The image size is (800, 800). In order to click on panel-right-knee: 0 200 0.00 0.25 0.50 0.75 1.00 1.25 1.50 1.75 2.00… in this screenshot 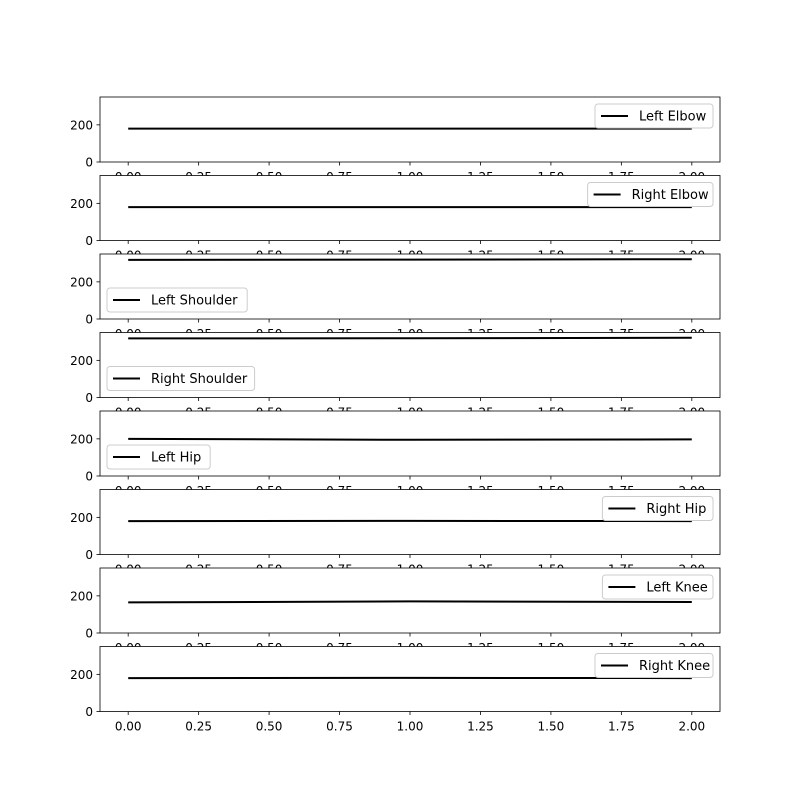, I will do `click(395, 690)`.